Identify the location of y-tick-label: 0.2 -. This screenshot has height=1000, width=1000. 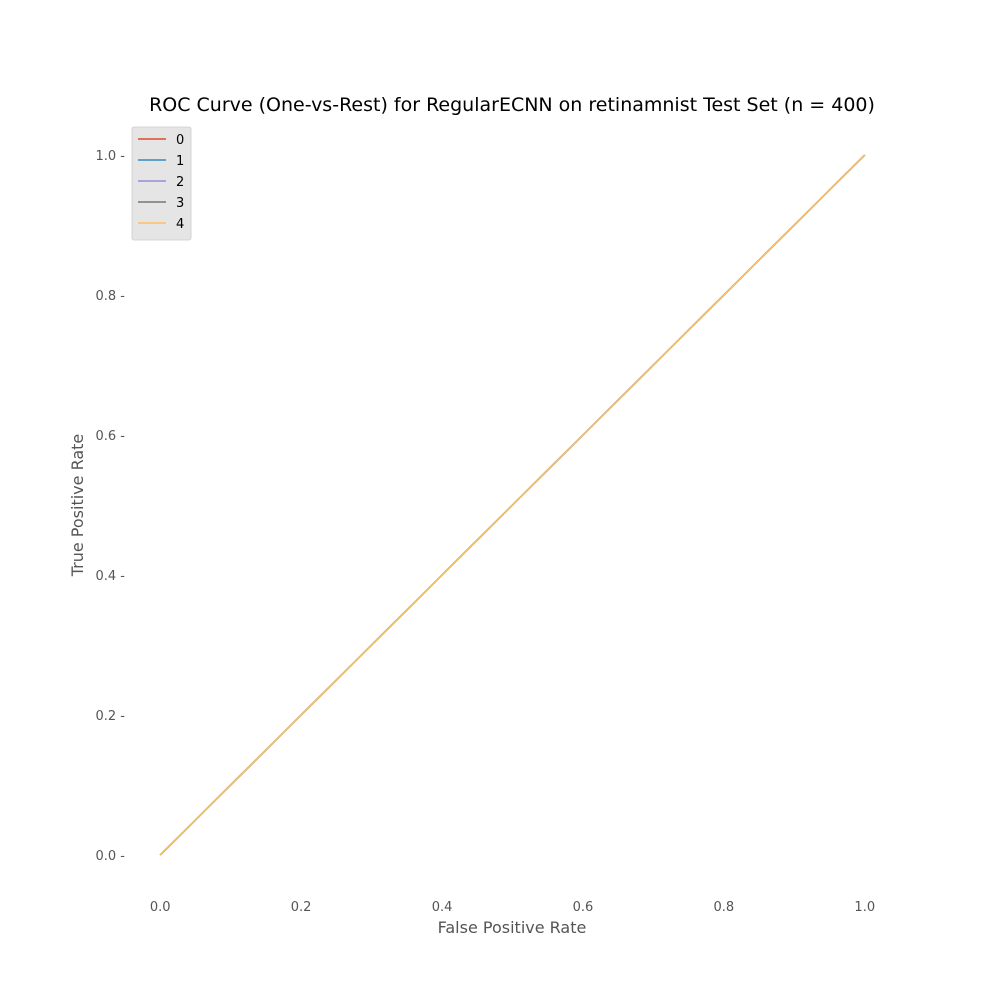
(111, 716).